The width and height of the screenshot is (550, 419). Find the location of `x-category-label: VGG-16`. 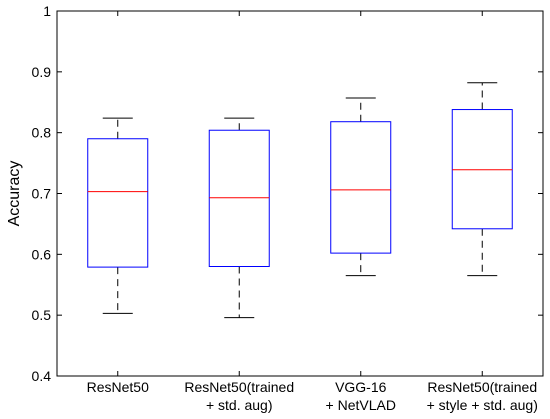

x-category-label: VGG-16 is located at coordinates (361, 387).